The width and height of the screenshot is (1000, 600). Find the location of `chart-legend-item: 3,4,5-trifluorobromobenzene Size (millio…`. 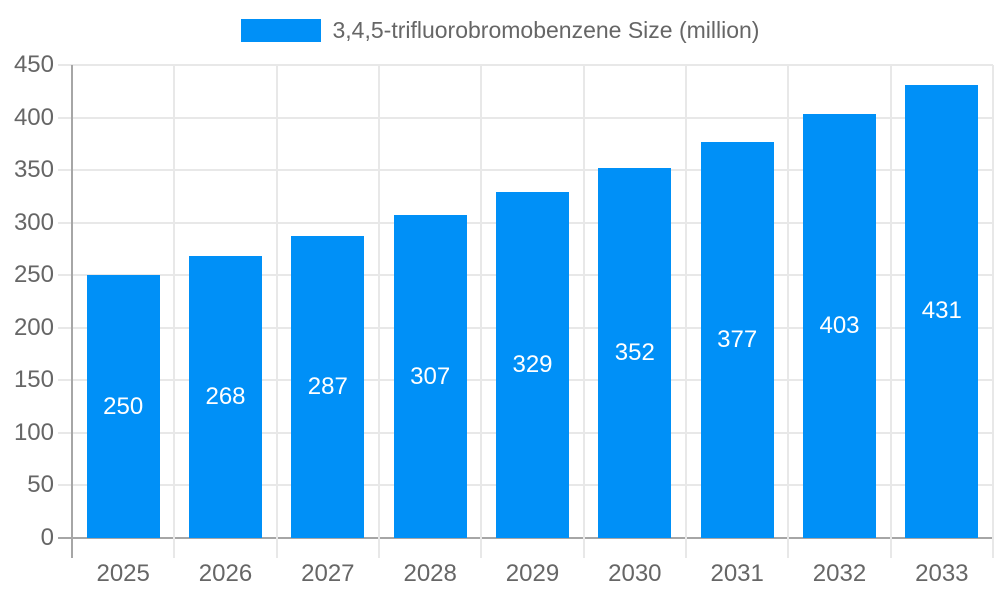

chart-legend-item: 3,4,5-trifluorobromobenzene Size (millio… is located at coordinates (500, 30).